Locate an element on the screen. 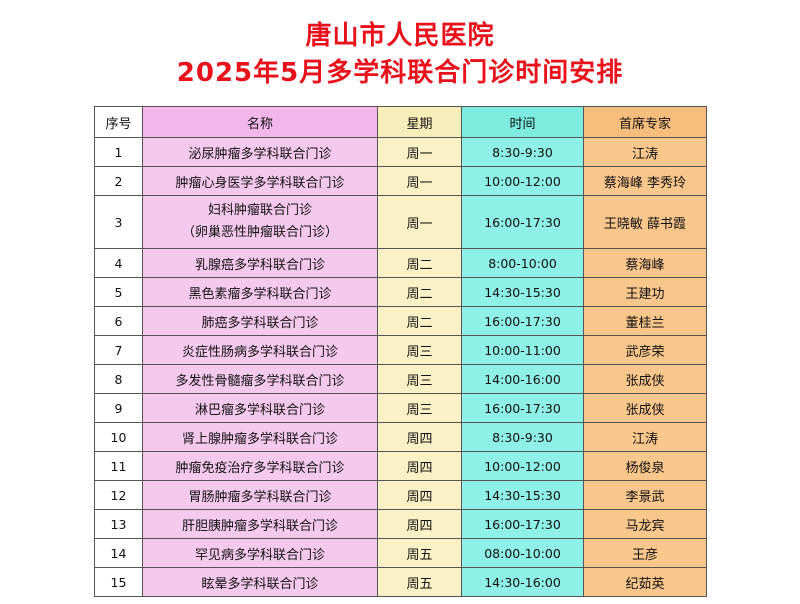 The height and width of the screenshot is (604, 800). chief-expert: 纪茹英 is located at coordinates (645, 582).